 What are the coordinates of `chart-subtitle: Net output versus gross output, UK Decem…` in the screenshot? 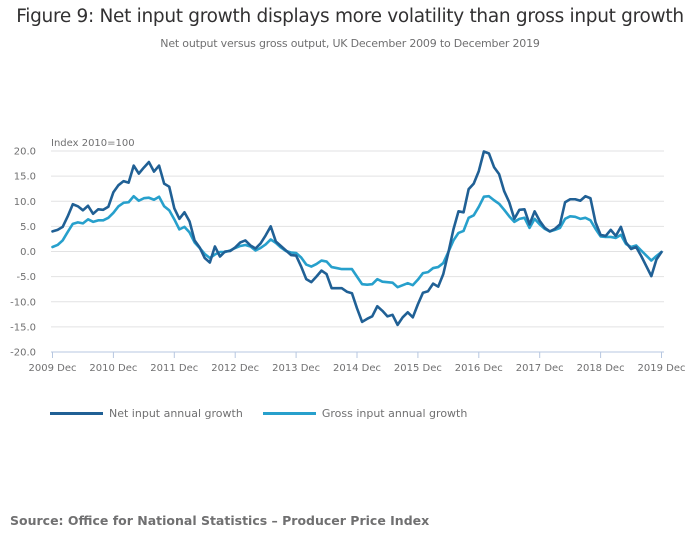 It's located at (350, 43).